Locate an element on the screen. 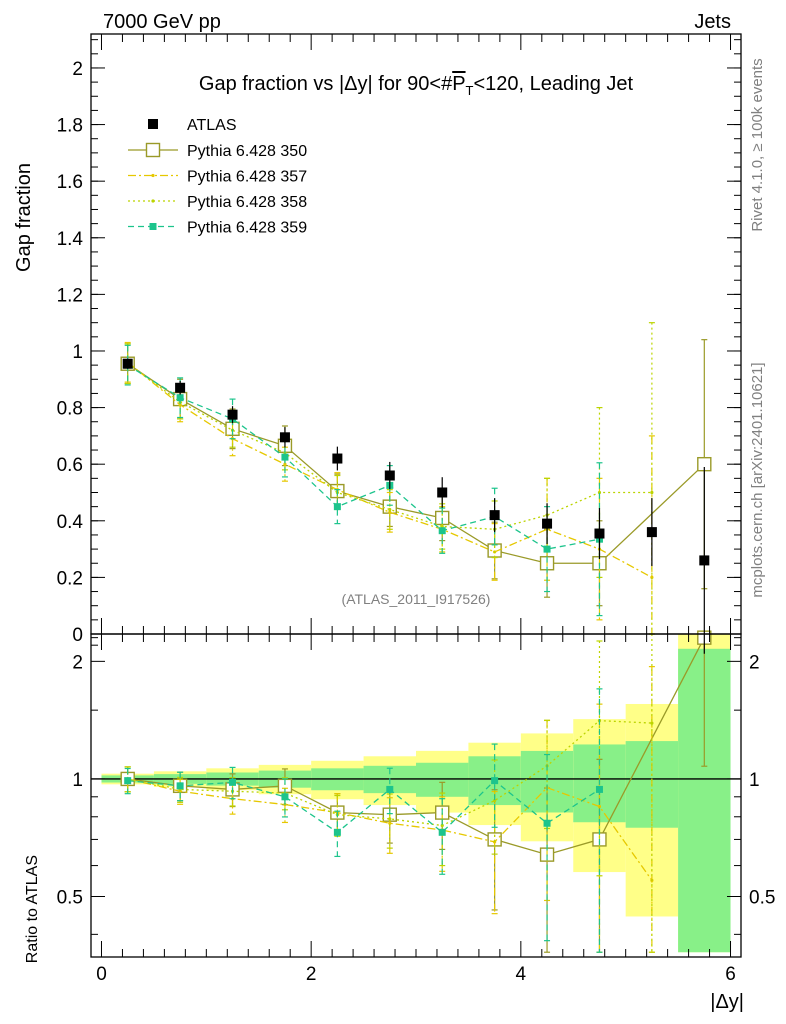  y-tick-label: 1.2 is located at coordinates (70, 295).